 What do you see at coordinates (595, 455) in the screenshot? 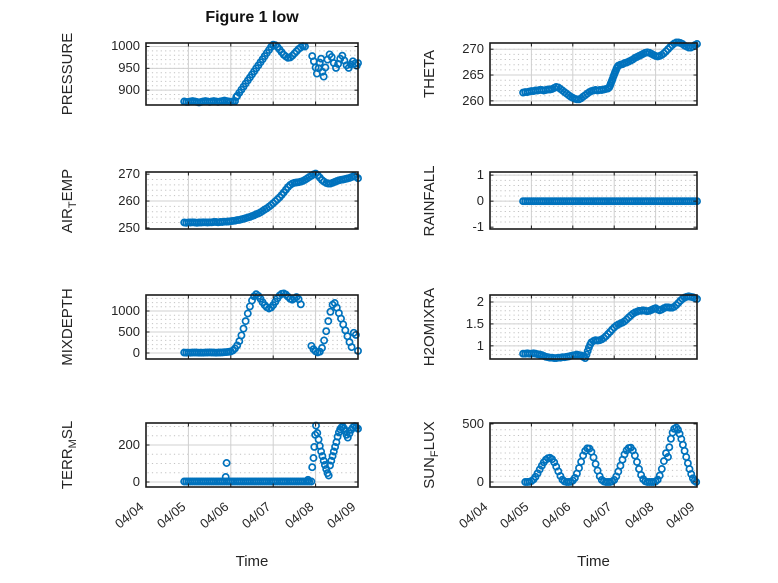
I see `subplot-sun_flux` at bounding box center [595, 455].